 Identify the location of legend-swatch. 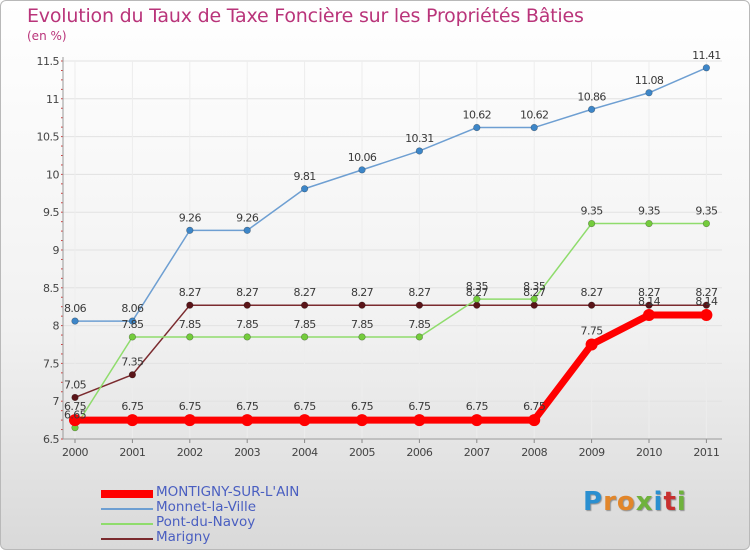
(127, 524).